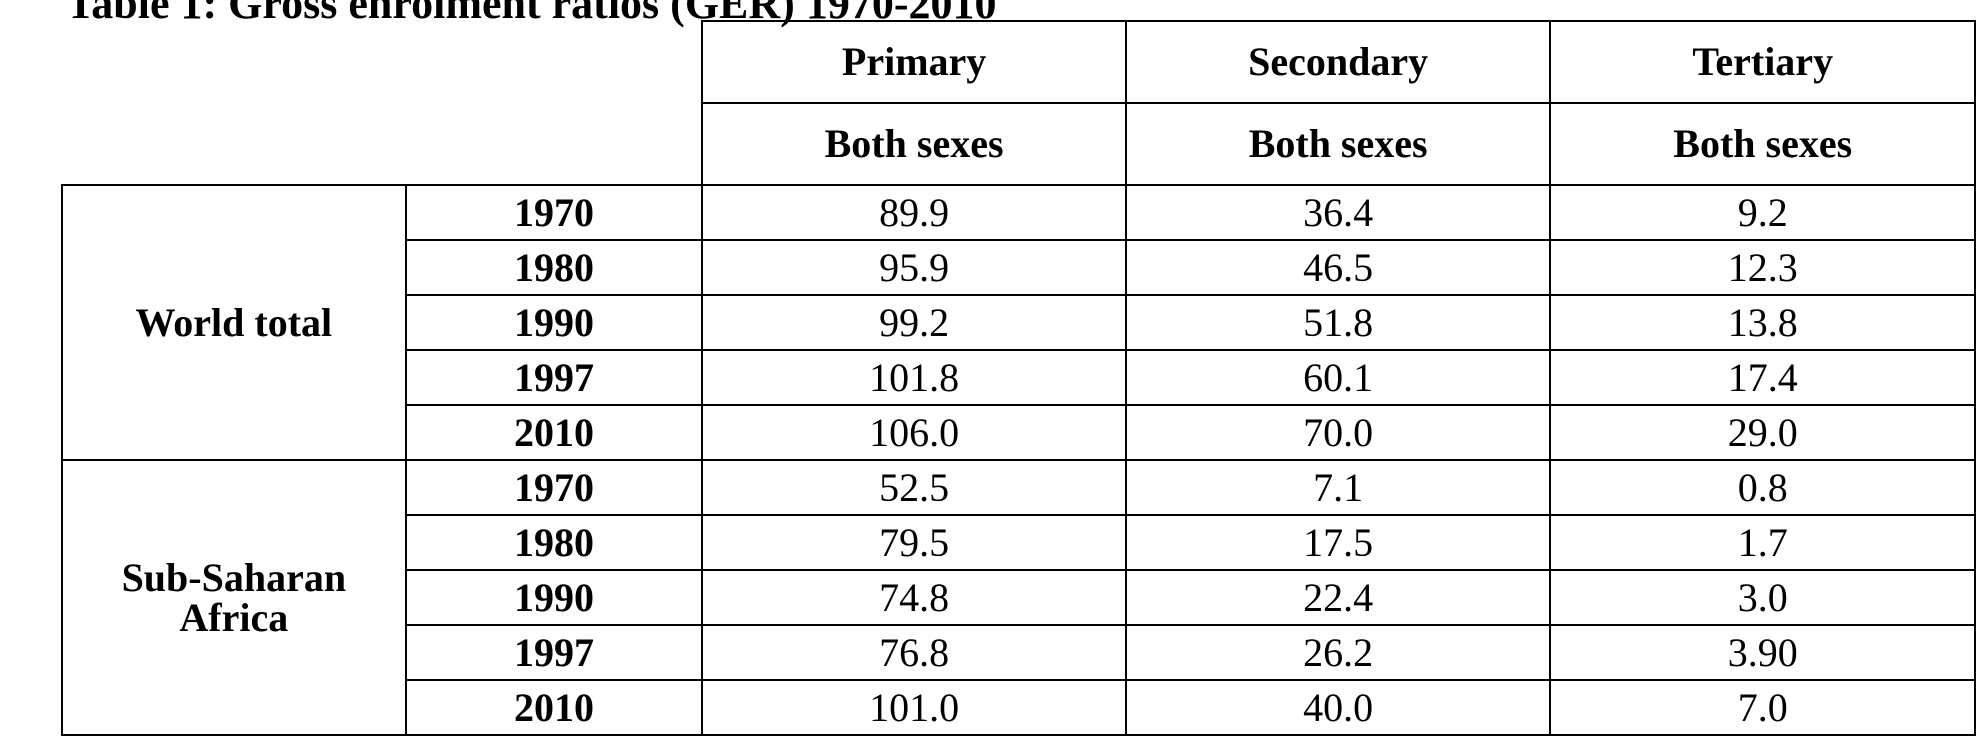  Describe the element at coordinates (914, 542) in the screenshot. I see `value-cell: 79.5` at that location.